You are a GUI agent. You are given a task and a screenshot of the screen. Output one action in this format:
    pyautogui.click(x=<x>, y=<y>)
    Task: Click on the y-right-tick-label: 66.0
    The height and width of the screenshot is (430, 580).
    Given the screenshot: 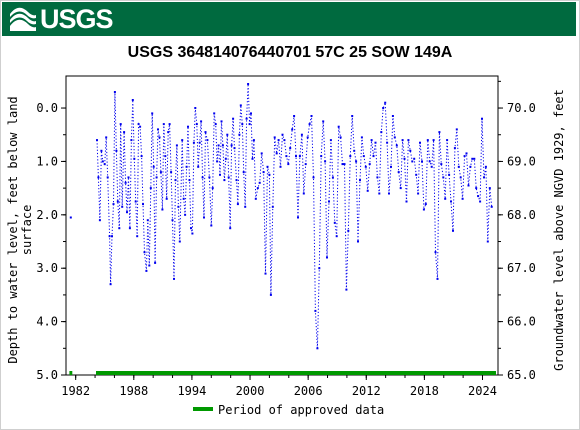 What is the action you would take?
    pyautogui.click(x=521, y=322)
    